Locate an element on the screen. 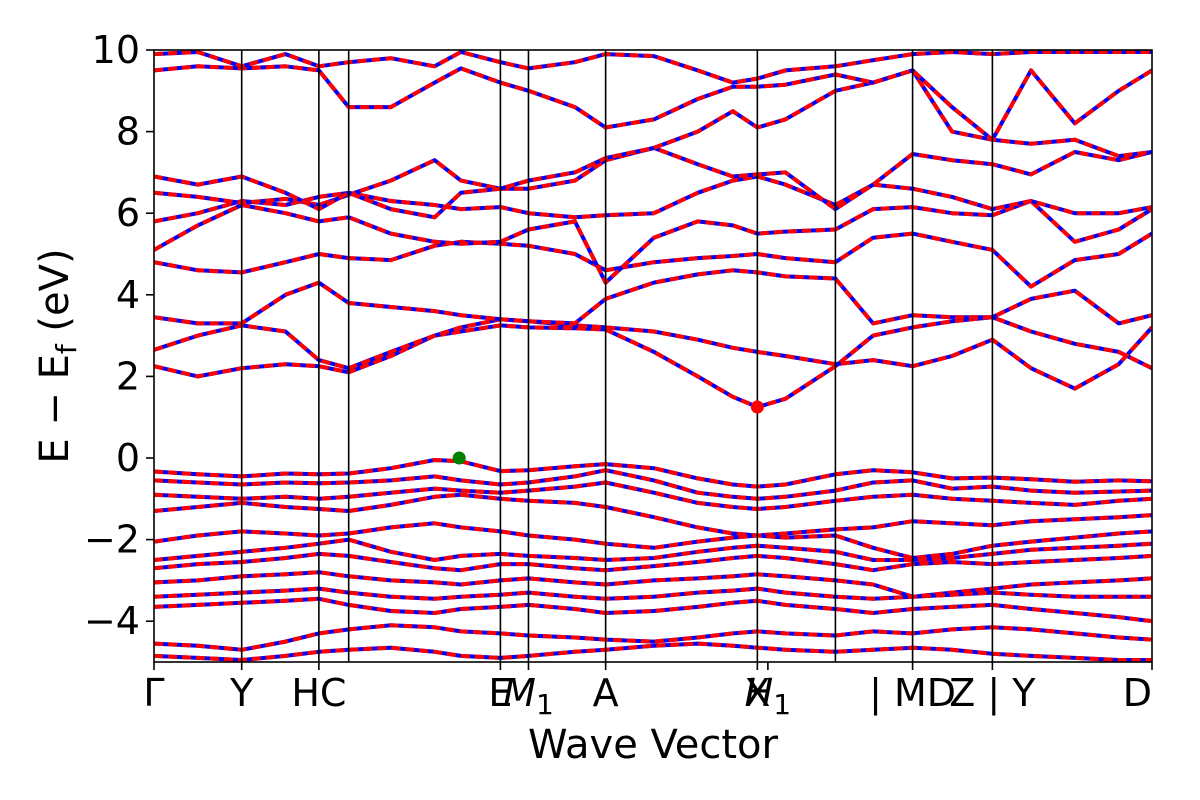 This screenshot has height=800, width=1200. x-tick-label: Z | Y is located at coordinates (992, 693).